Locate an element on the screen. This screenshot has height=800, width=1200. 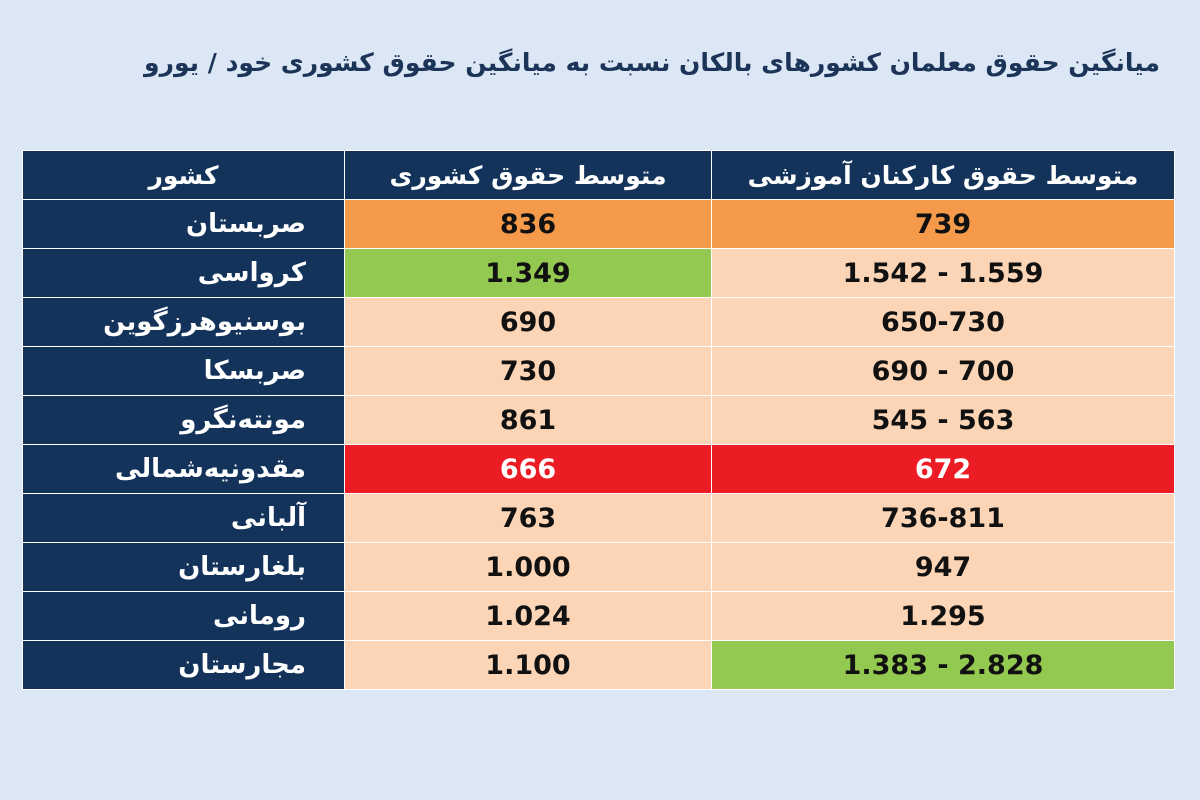
table-row: رومانی 1.024 1.295 is located at coordinates (598, 616).